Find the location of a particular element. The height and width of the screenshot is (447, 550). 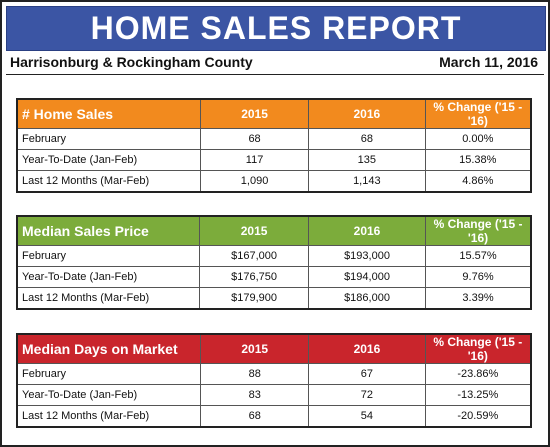

table-title: # Home Sales is located at coordinates (109, 113).